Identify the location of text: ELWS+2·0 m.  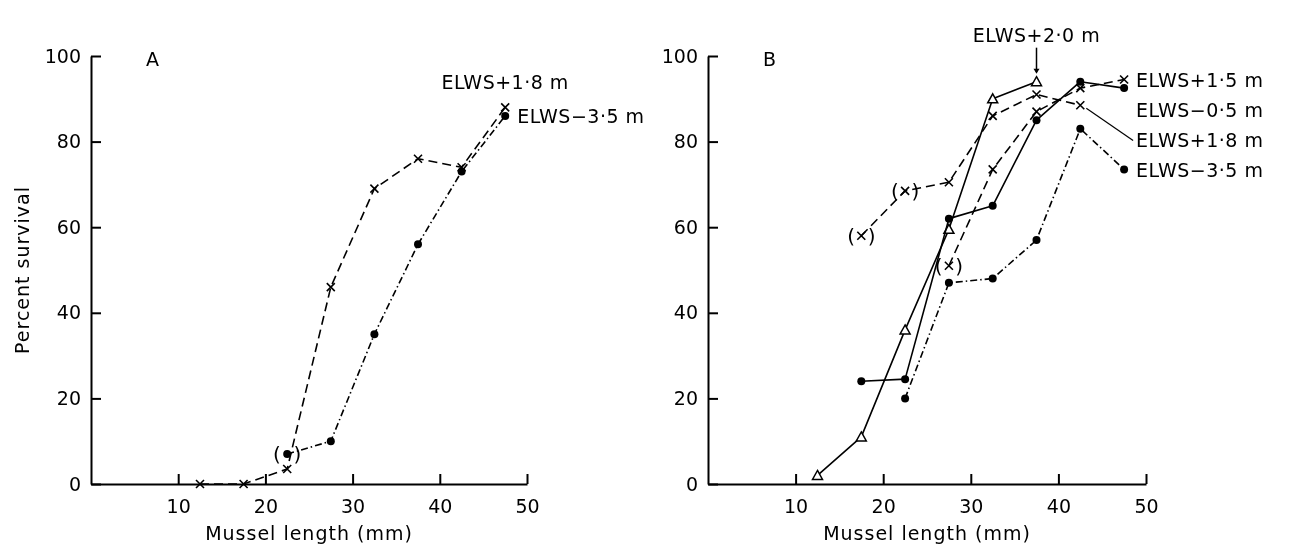
(1036, 34).